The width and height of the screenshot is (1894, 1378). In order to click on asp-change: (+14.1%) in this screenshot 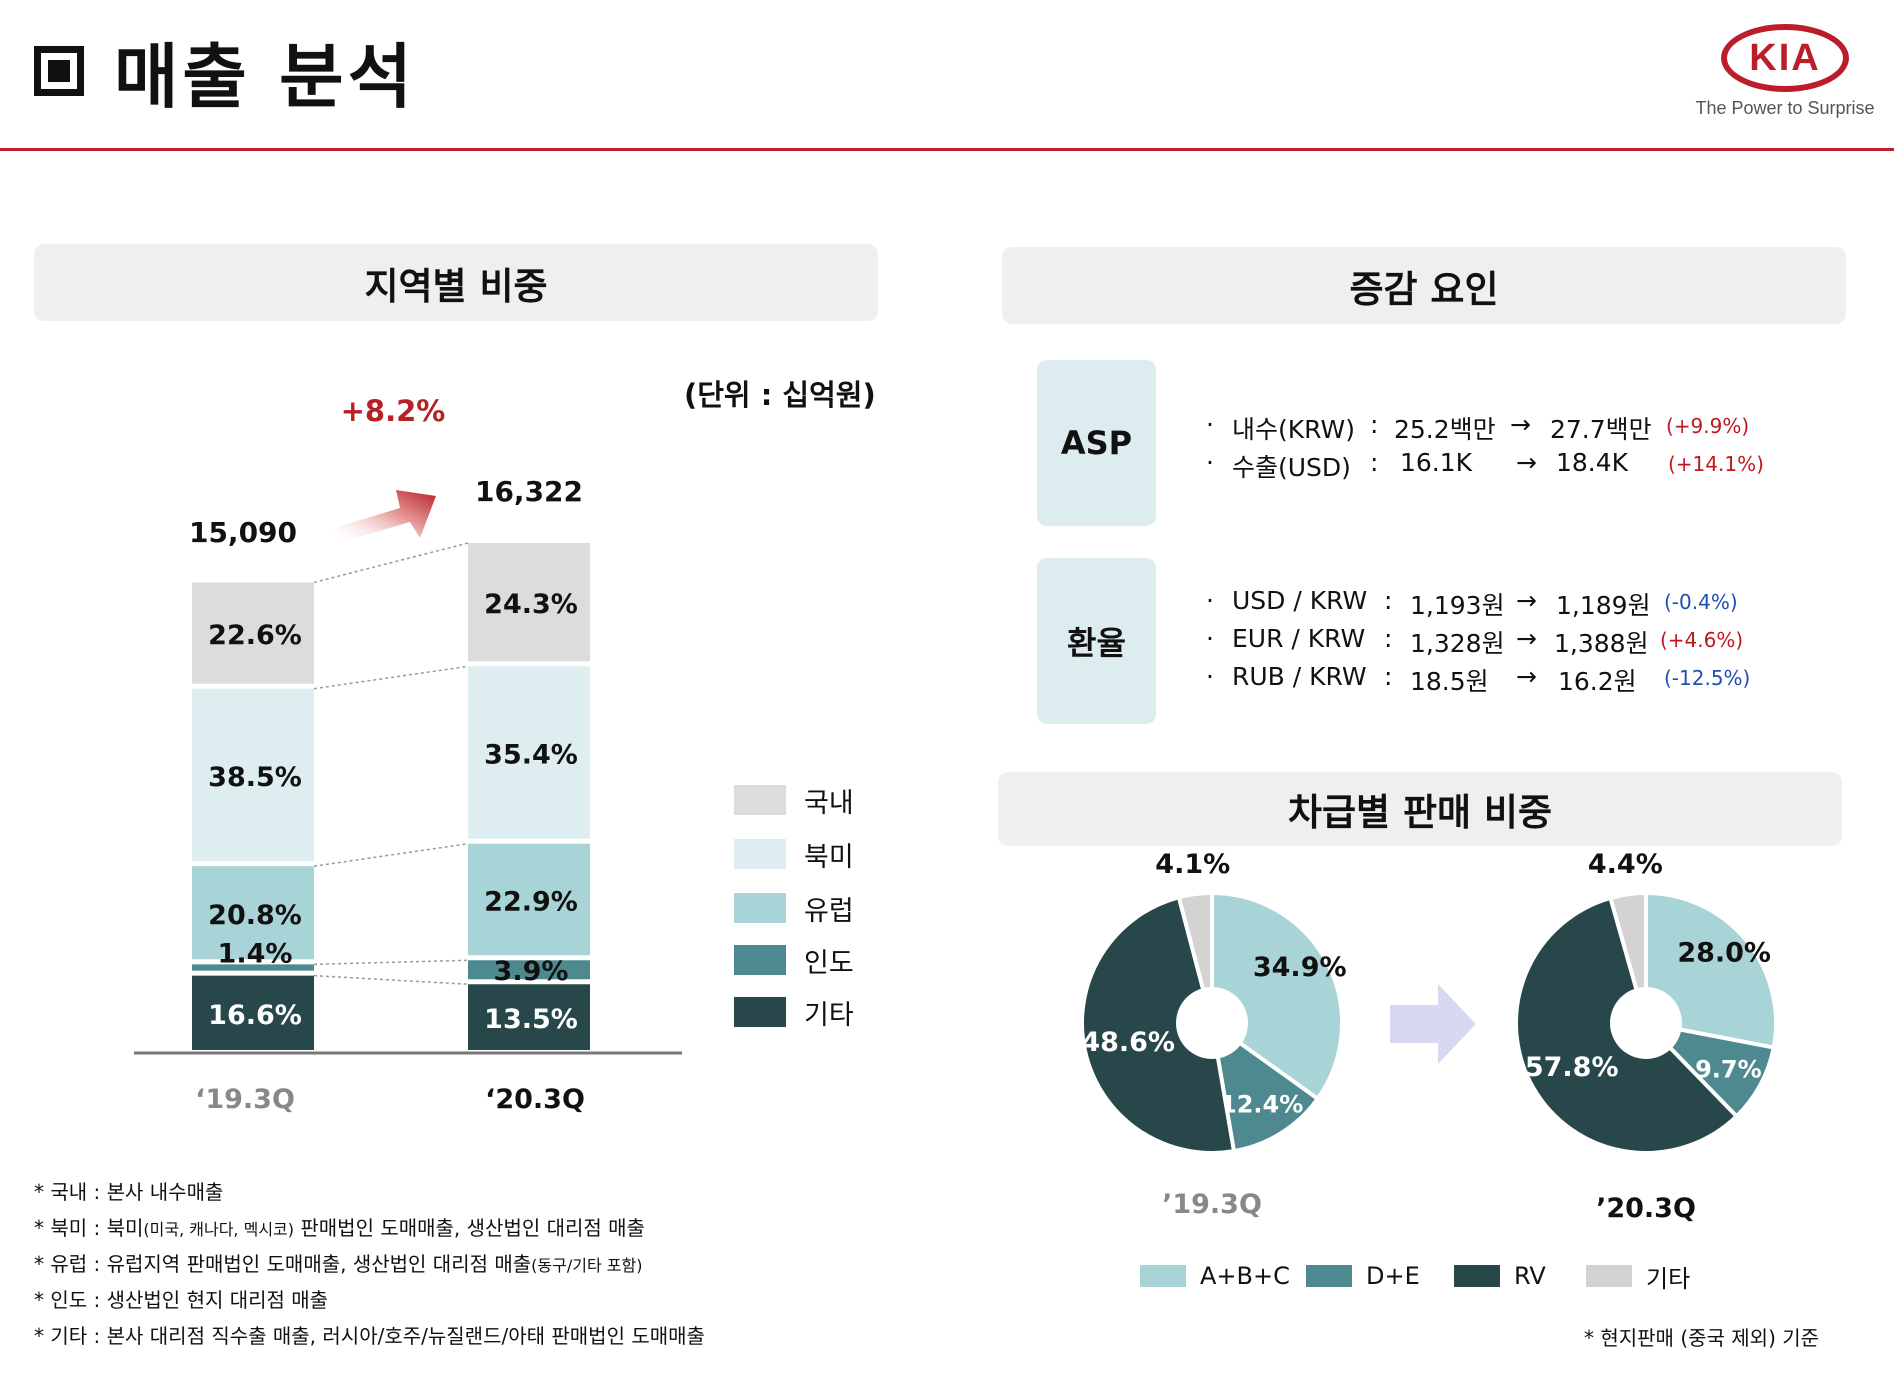, I will do `click(1716, 464)`.